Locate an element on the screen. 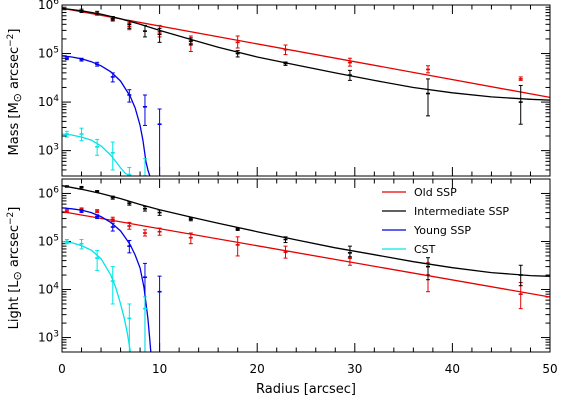 This screenshot has height=401, width=562. legend-label: Intermediate SSP is located at coordinates (461, 211).